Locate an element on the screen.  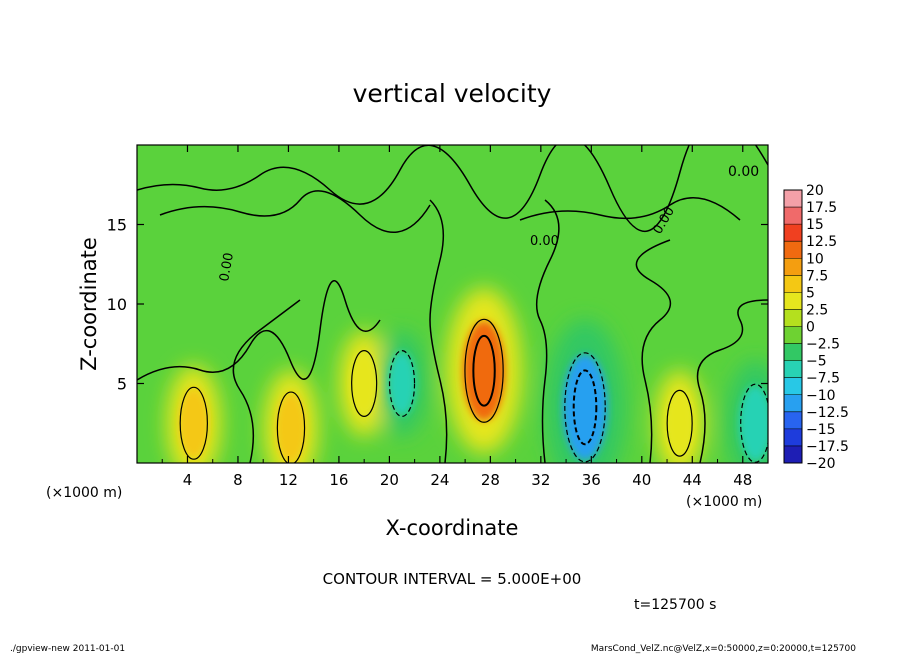
y-tick-label-0: 5 is located at coordinates (122, 384).